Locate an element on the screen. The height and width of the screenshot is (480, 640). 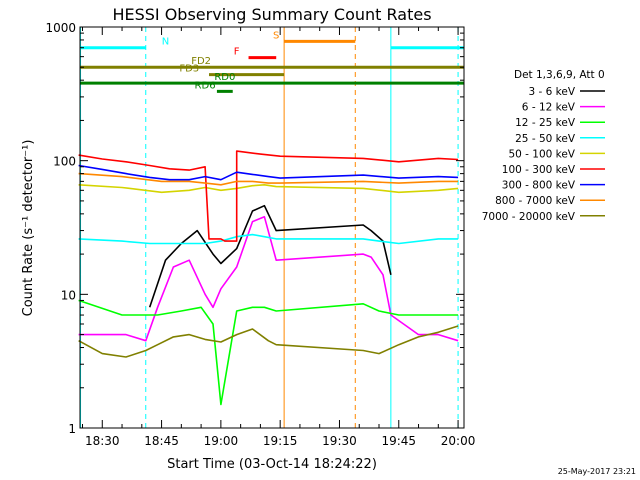
legend-label-4: 50 - 100 keV is located at coordinates (541, 154).